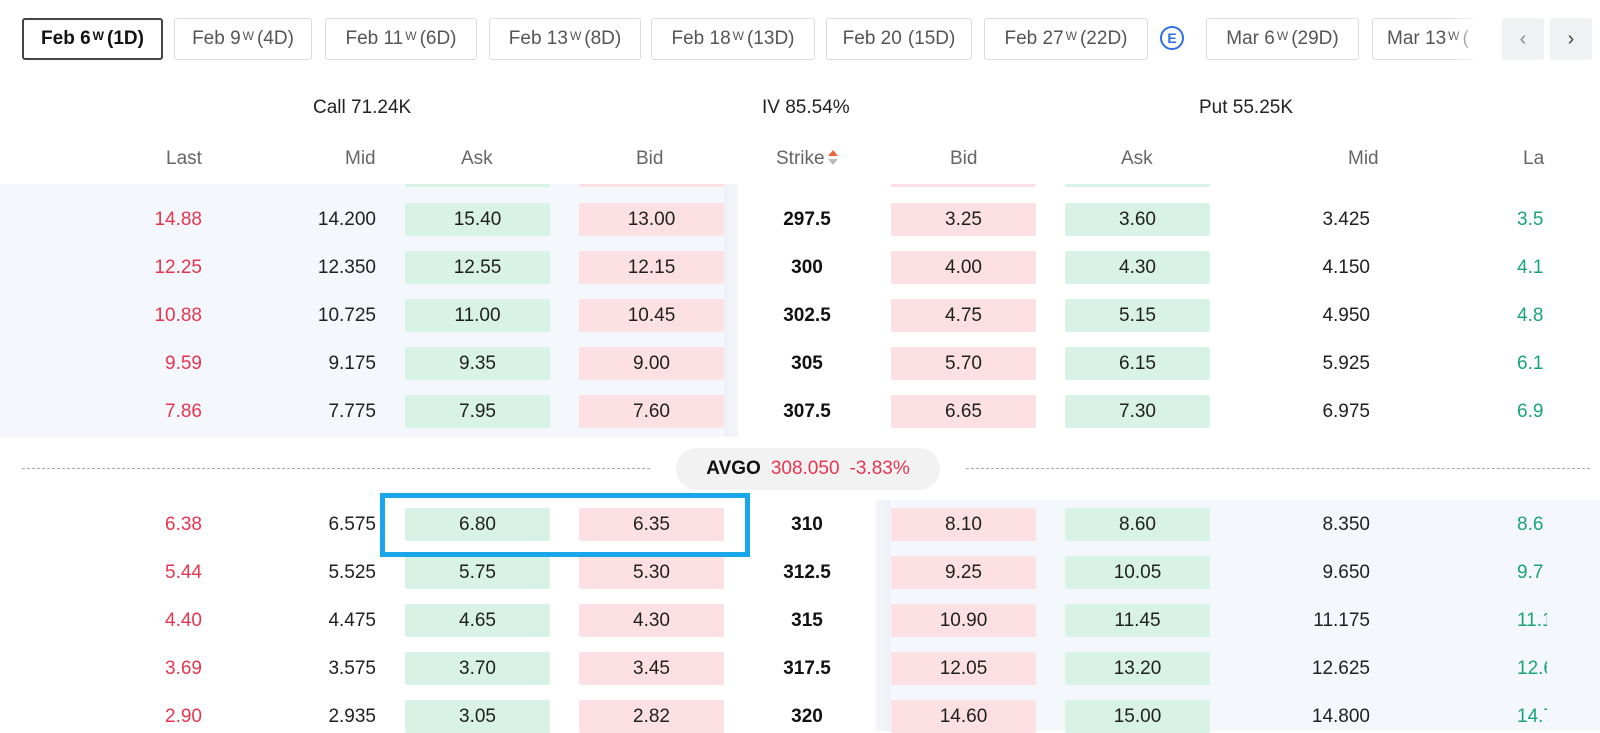 The height and width of the screenshot is (733, 1600). I want to click on call-bid-cell: 7.60, so click(651, 411).